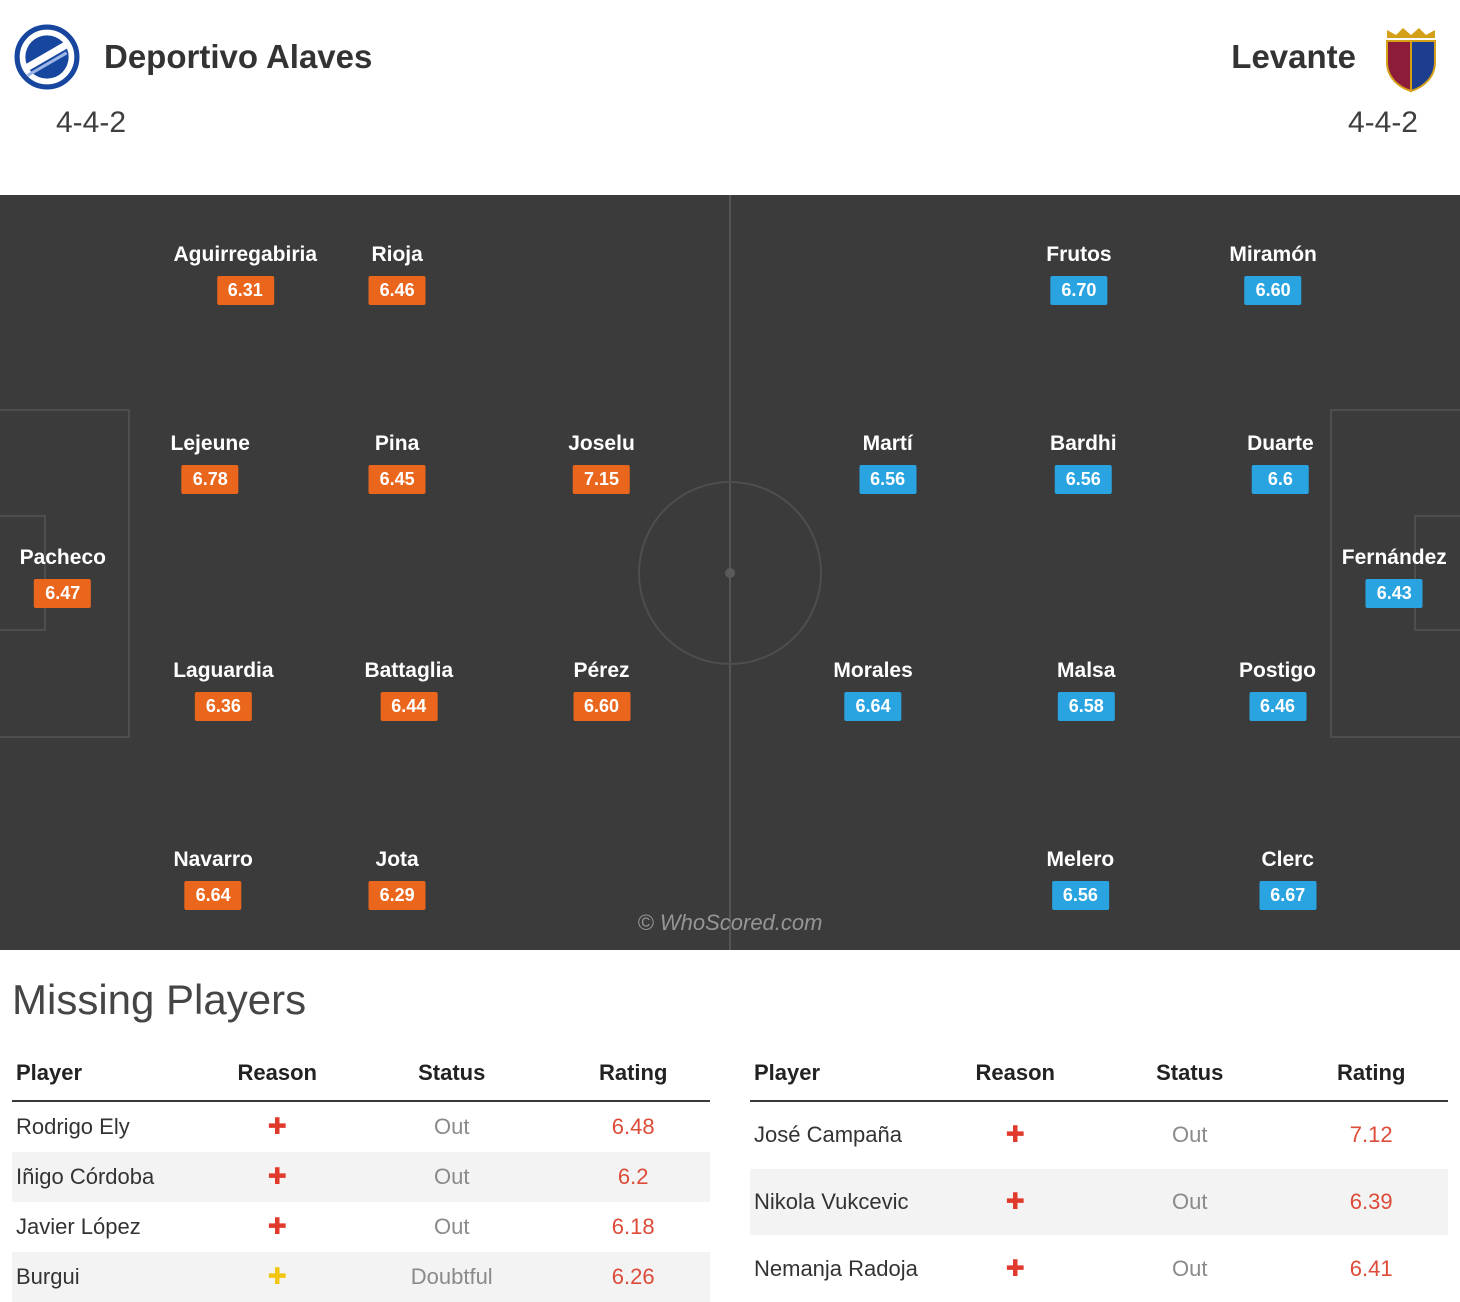  I want to click on column-header-status: Status, so click(452, 1077).